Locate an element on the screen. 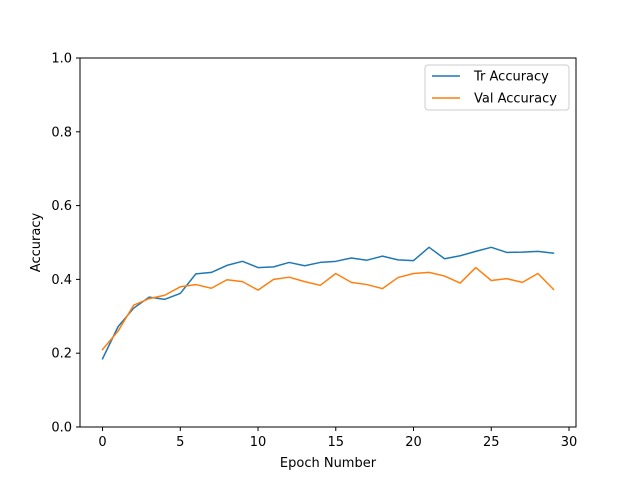 This screenshot has height=480, width=640. x-tick-label: 5 is located at coordinates (180, 442).